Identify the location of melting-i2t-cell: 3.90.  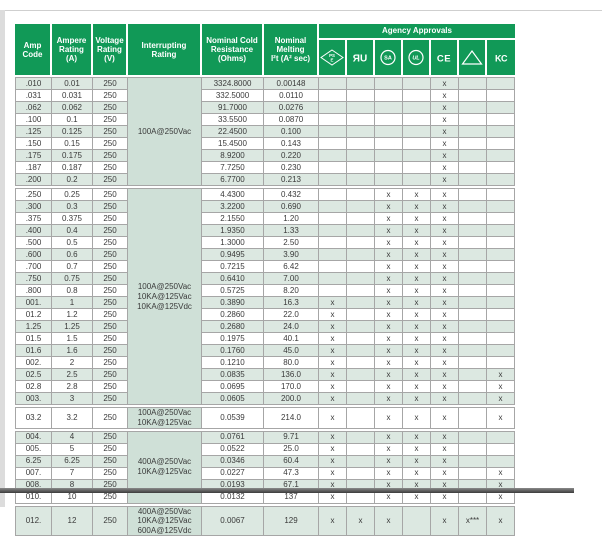
(291, 255).